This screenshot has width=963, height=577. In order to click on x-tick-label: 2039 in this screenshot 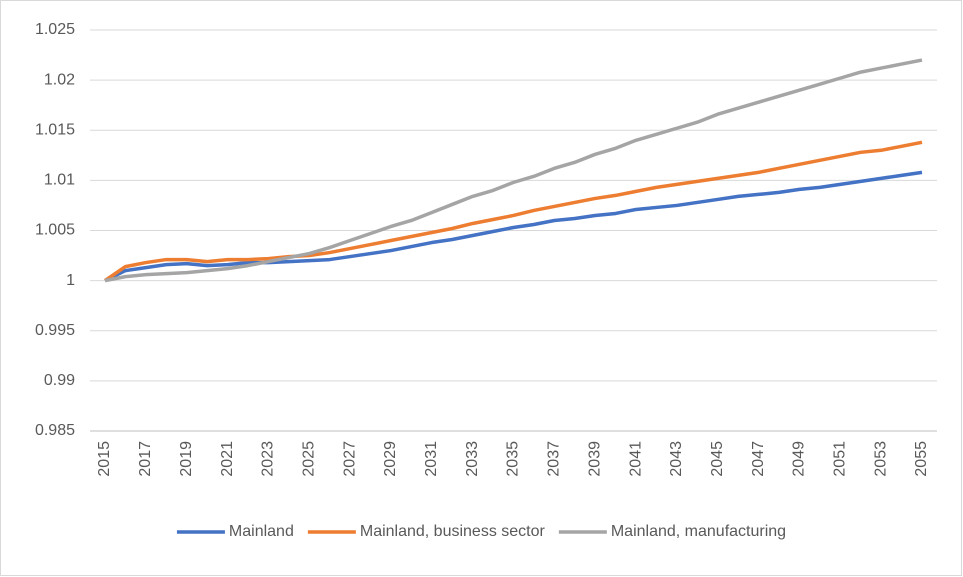, I will do `click(594, 459)`.